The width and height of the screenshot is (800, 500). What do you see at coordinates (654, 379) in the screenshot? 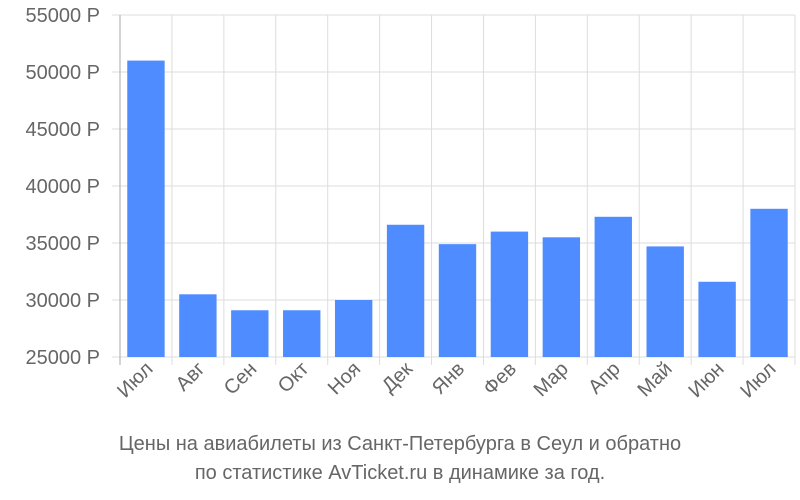
I see `x-tick-label: Май` at bounding box center [654, 379].